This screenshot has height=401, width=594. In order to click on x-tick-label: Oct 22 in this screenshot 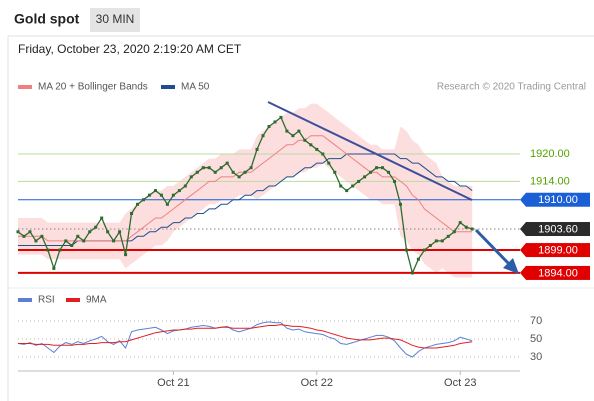, I will do `click(317, 383)`.